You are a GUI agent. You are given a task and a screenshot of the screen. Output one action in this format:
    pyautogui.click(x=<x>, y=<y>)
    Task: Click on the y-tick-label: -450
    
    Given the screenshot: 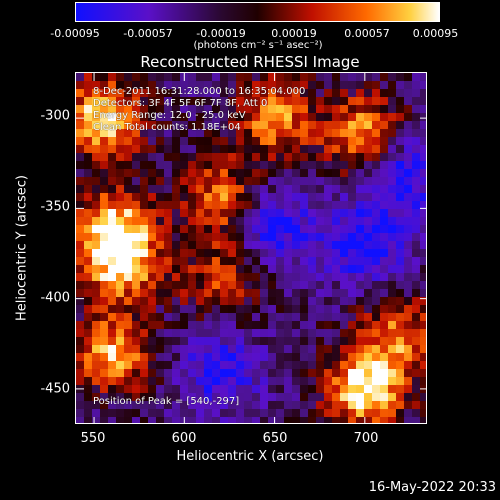 What is the action you would take?
    pyautogui.click(x=55, y=389)
    